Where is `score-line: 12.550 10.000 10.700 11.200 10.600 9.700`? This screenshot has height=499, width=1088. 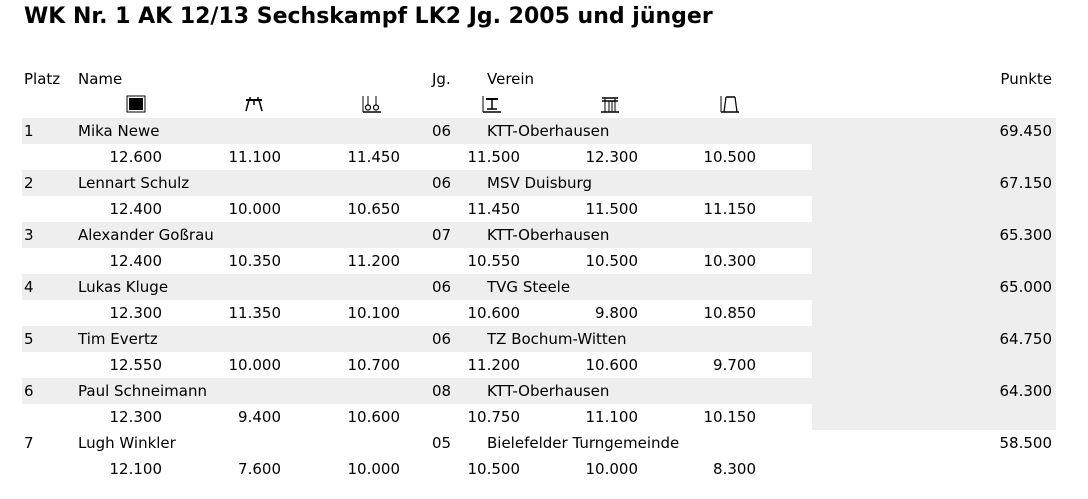
score-line: 12.550 10.000 10.700 11.200 10.600 9.700 is located at coordinates (417, 365).